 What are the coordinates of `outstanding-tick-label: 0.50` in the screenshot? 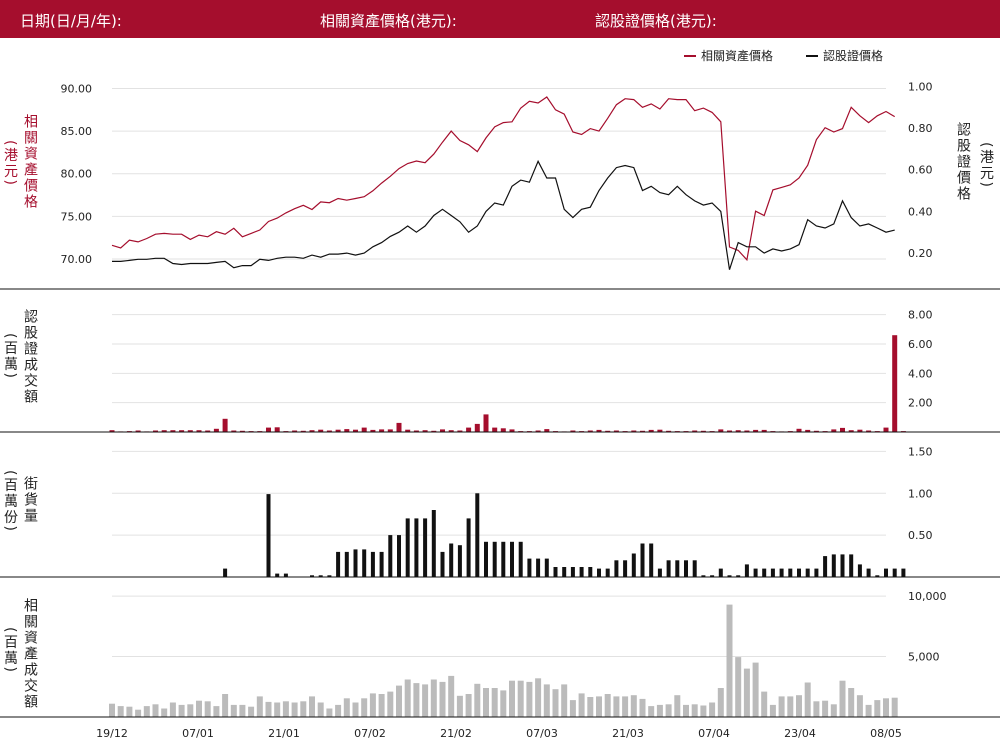 It's located at (920, 535).